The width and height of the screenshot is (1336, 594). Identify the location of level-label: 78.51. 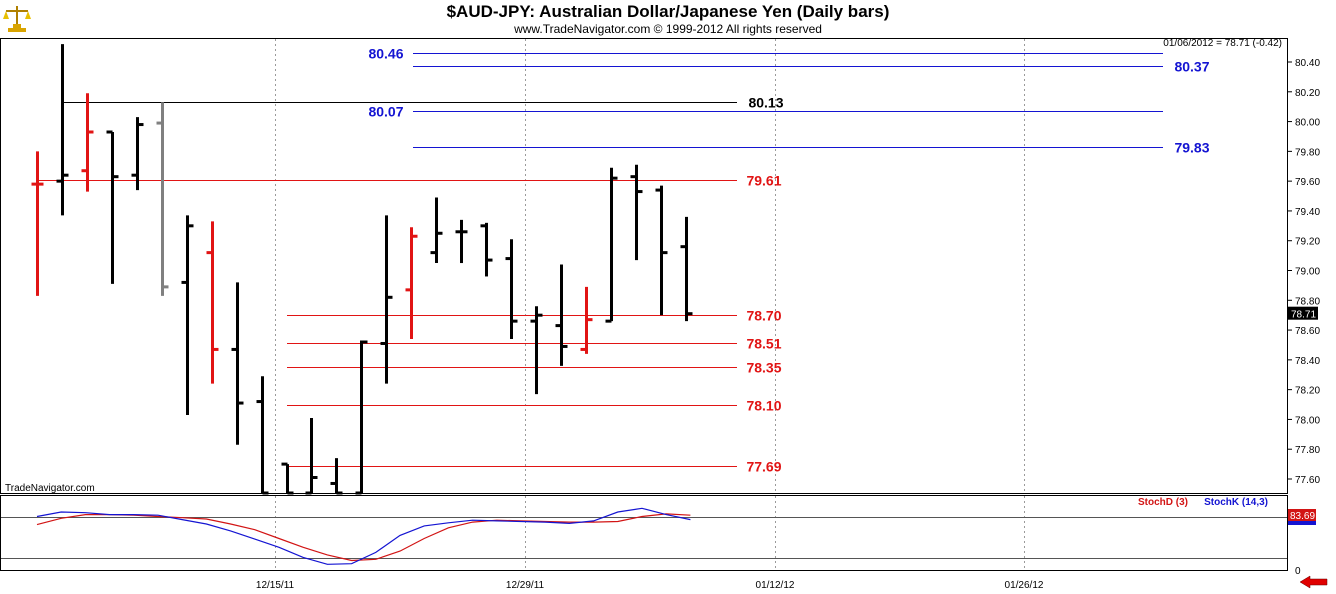
(763, 344).